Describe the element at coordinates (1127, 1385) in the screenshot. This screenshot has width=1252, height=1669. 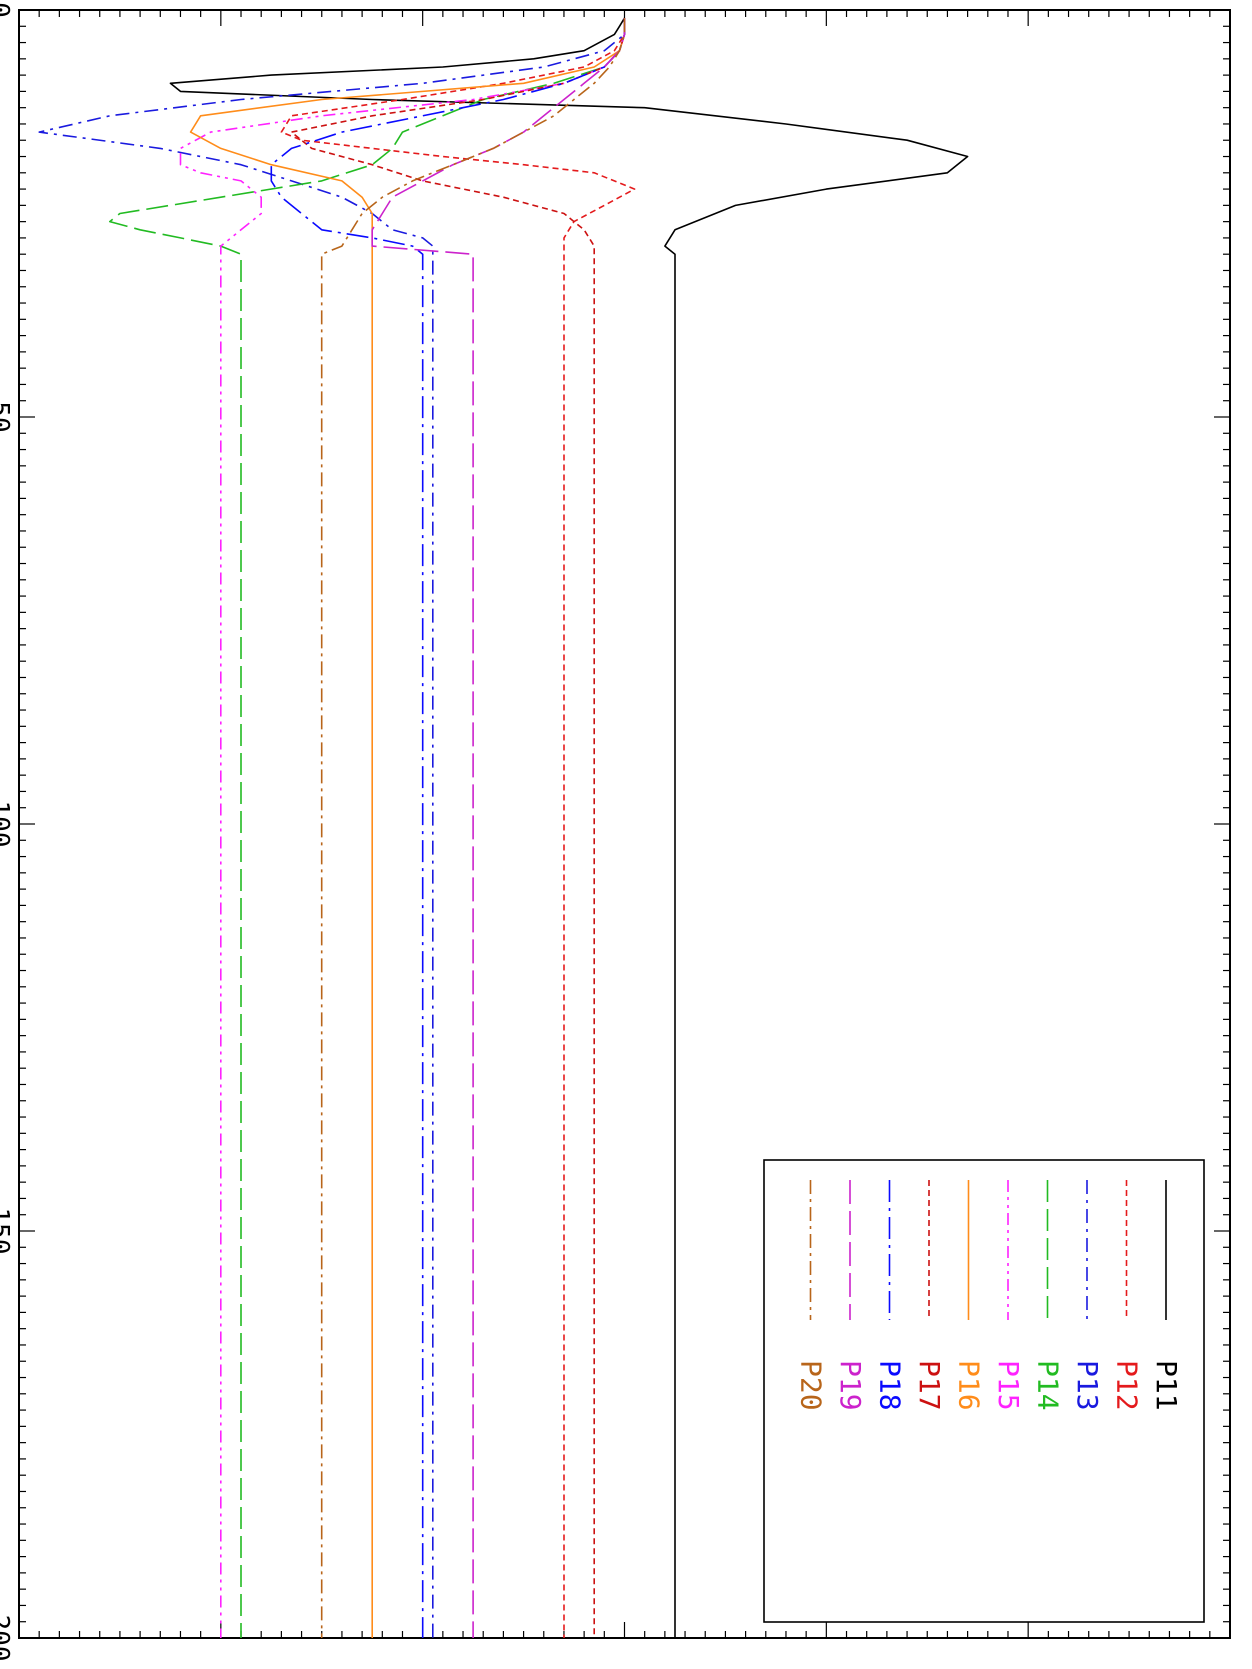
I see `legend-label-p12: P12` at that location.